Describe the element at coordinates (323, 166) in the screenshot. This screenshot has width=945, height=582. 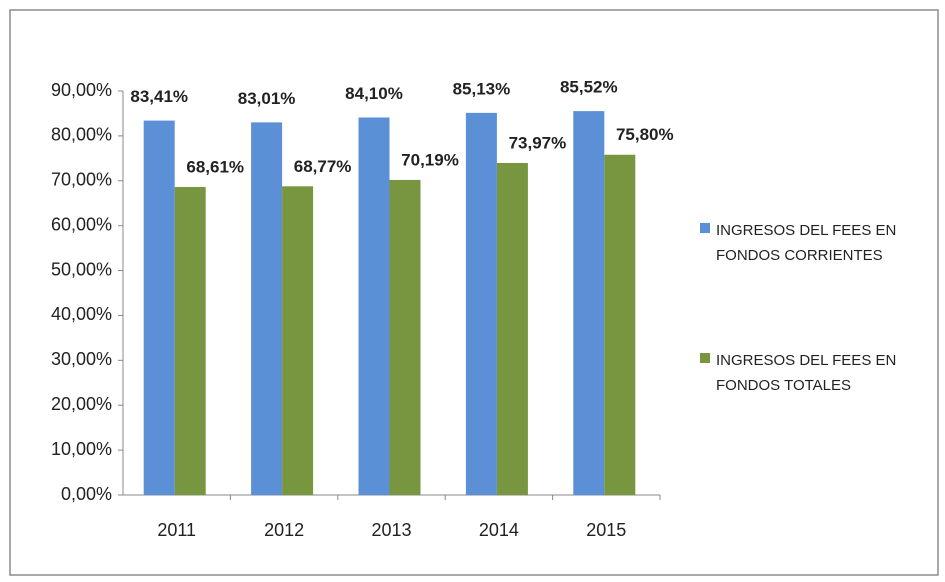
I see `data-label: 68,77%` at that location.